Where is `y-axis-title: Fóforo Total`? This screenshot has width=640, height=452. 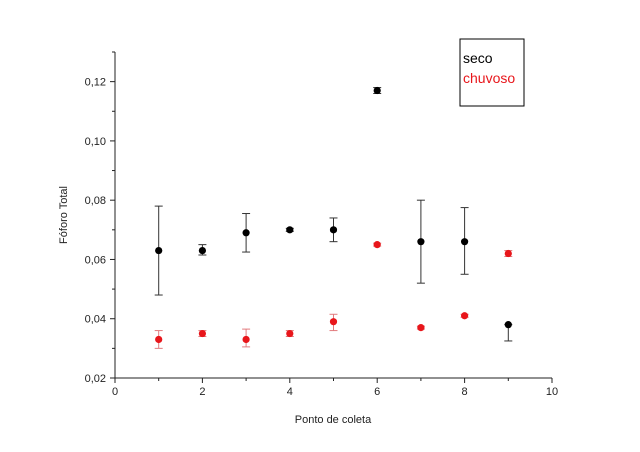
y-axis-title: Fóforo Total is located at coordinates (64, 215).